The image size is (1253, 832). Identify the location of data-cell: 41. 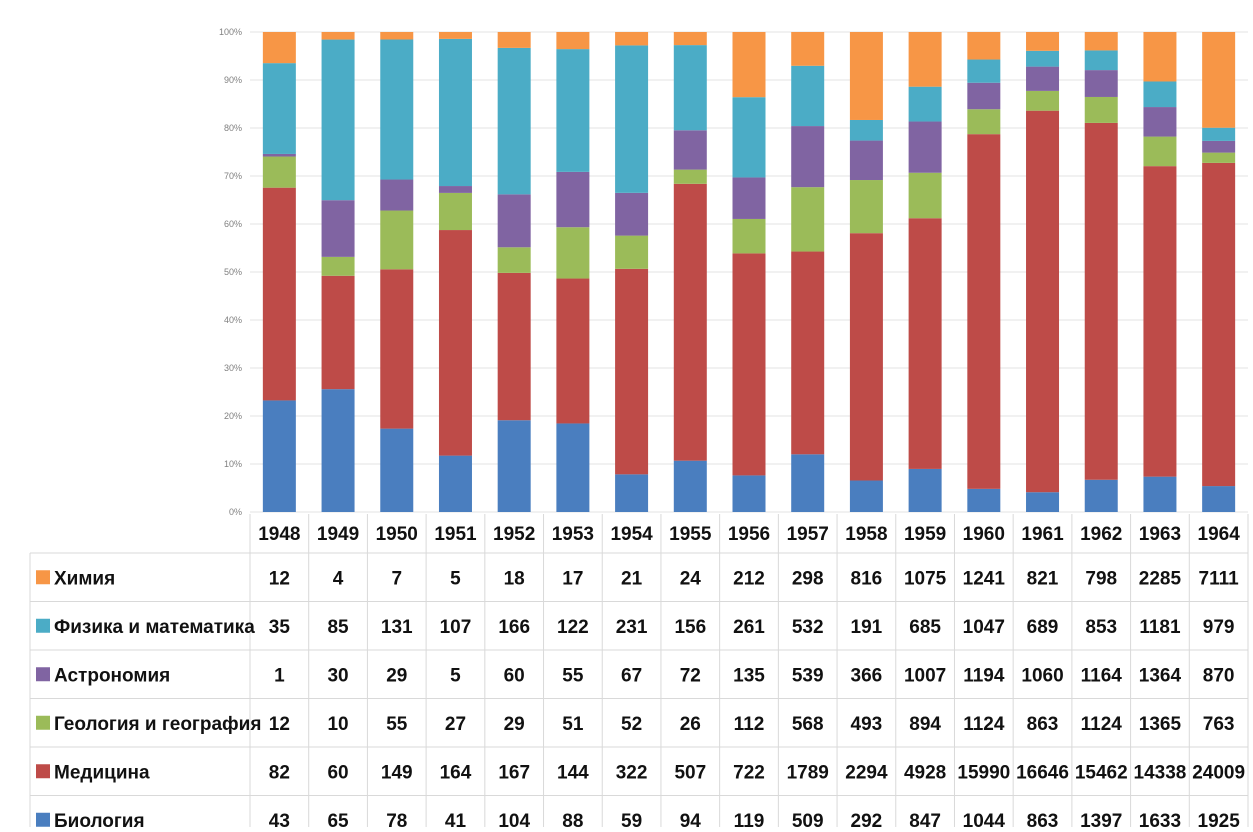
(456, 819).